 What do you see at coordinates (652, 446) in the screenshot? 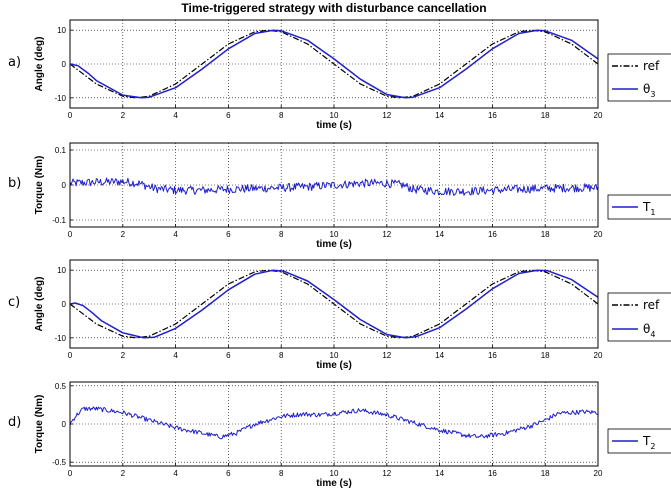
I see `legend-label-subscript: 2` at bounding box center [652, 446].